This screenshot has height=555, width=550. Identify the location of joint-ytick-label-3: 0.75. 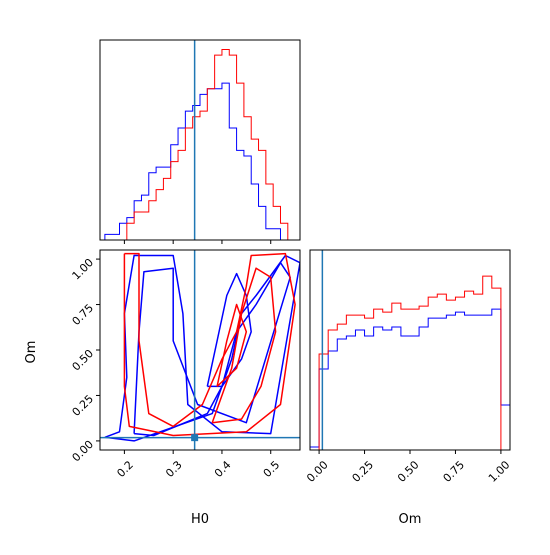
(83, 314).